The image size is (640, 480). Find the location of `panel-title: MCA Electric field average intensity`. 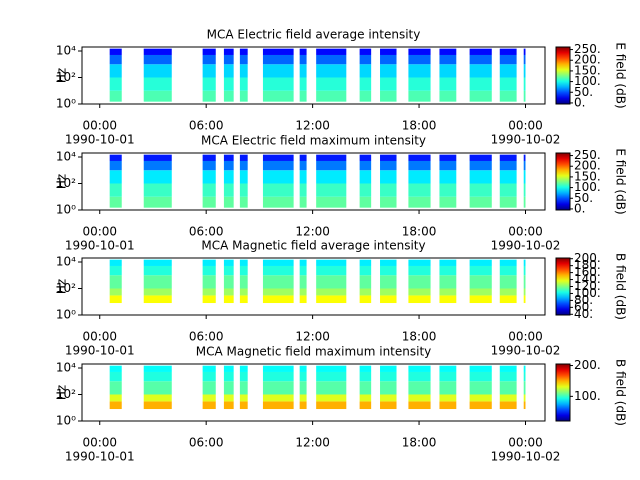

panel-title: MCA Electric field average intensity is located at coordinates (314, 35).